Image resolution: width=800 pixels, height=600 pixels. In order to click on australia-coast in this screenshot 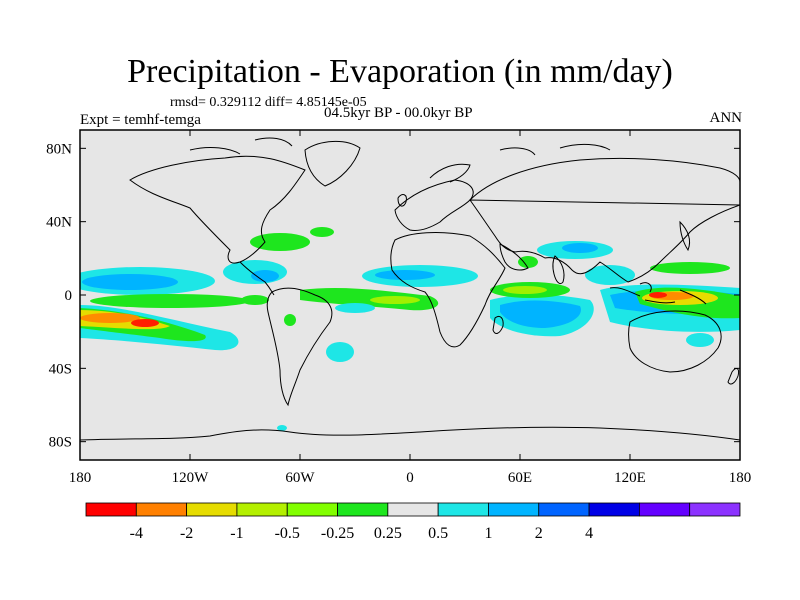, I will do `click(675, 341)`.